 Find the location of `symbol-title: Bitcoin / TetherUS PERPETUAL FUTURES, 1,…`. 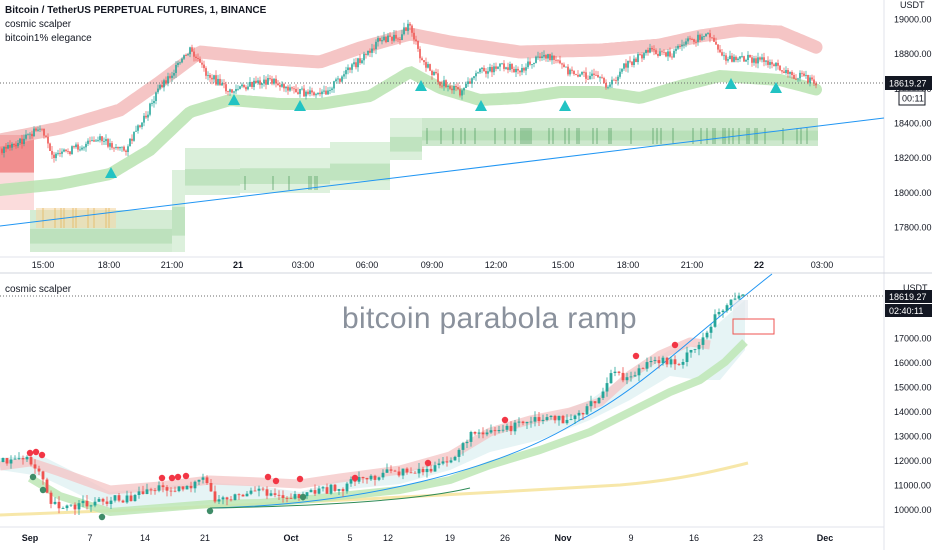

symbol-title: Bitcoin / TetherUS PERPETUAL FUTURES, 1,… is located at coordinates (136, 10).